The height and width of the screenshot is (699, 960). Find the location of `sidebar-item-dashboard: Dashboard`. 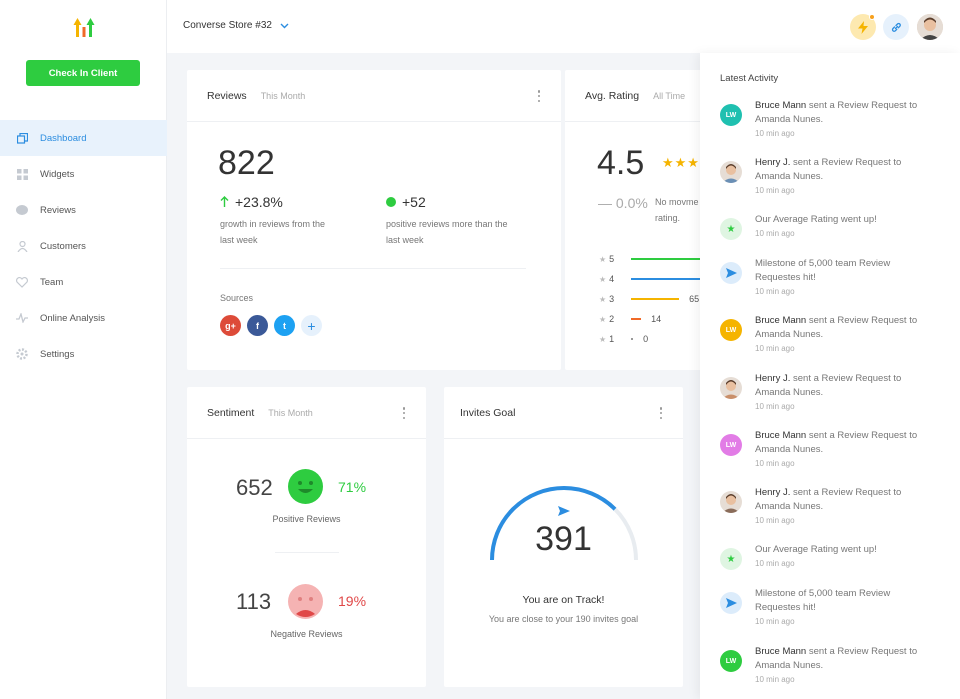

sidebar-item-dashboard: Dashboard is located at coordinates (83, 138).